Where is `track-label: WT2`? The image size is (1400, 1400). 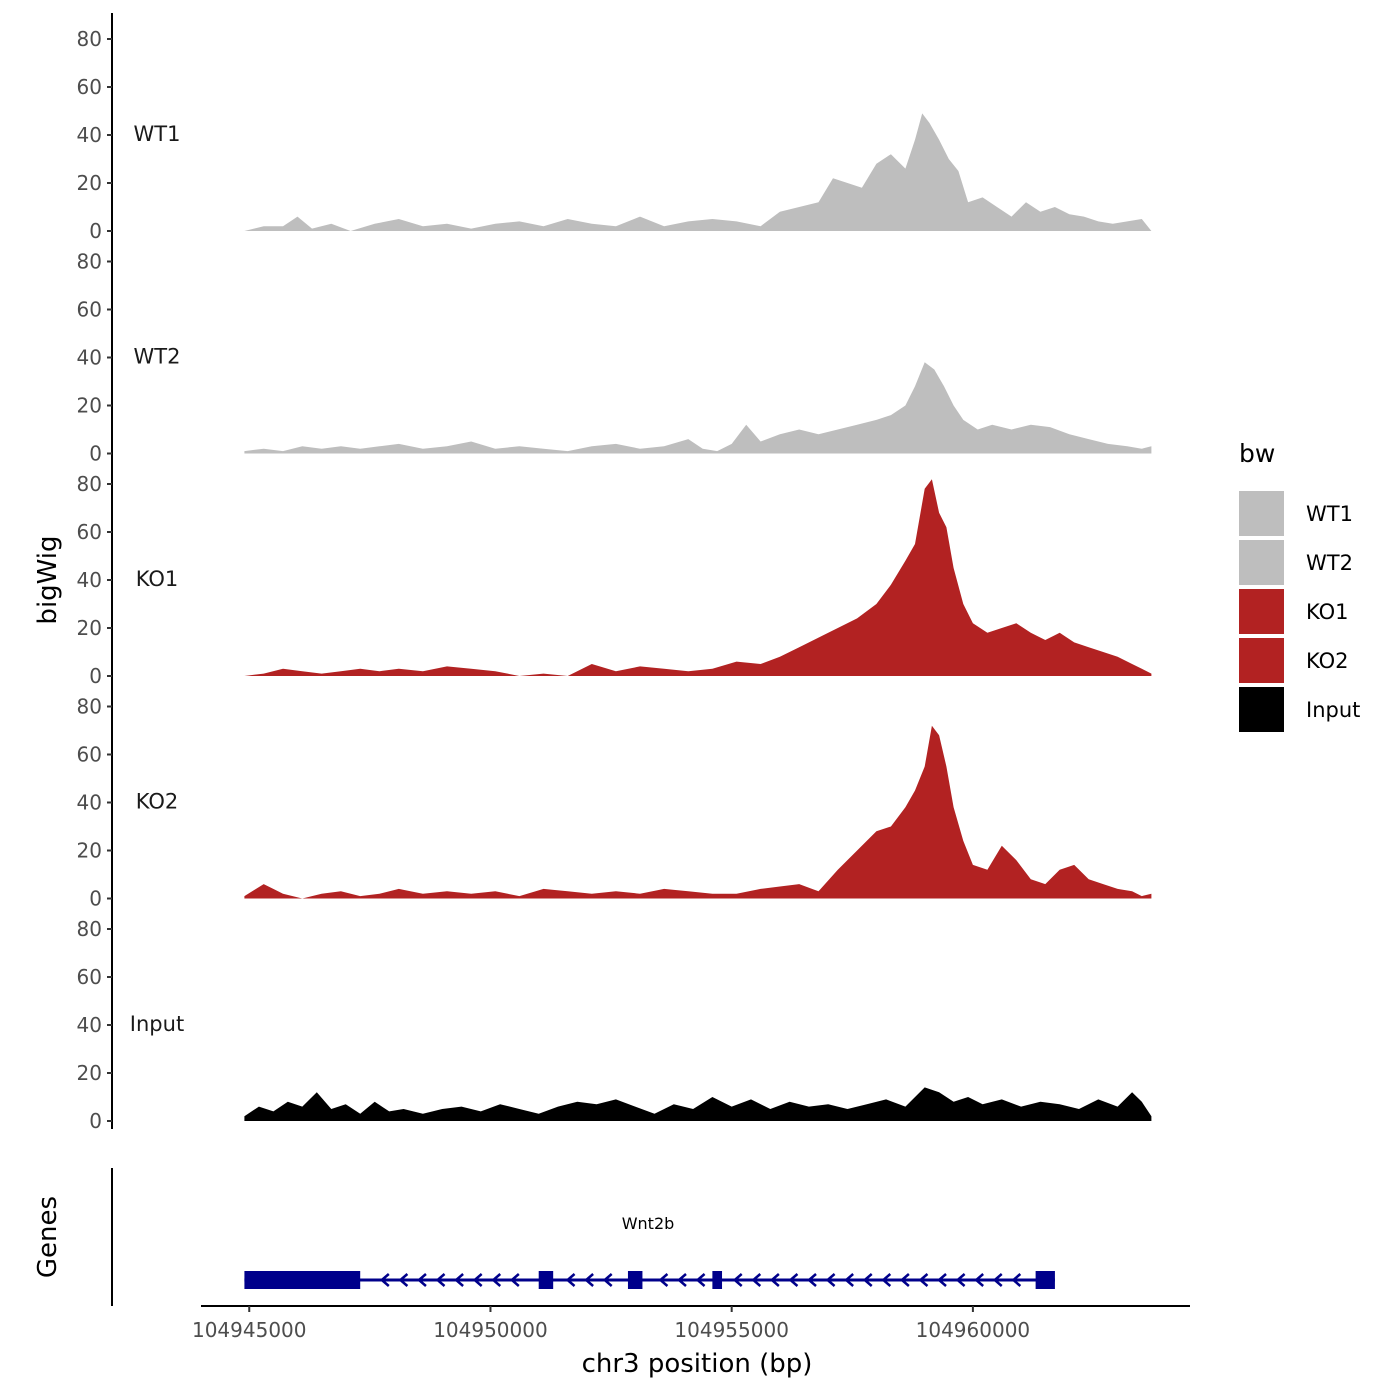 track-label: WT2 is located at coordinates (157, 357).